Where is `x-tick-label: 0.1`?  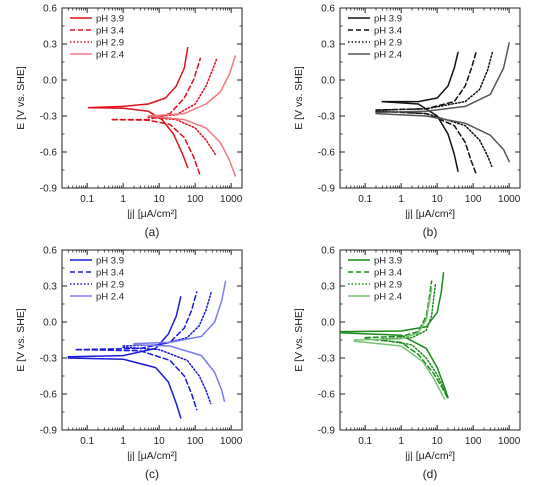 x-tick-label: 0.1 is located at coordinates (87, 441).